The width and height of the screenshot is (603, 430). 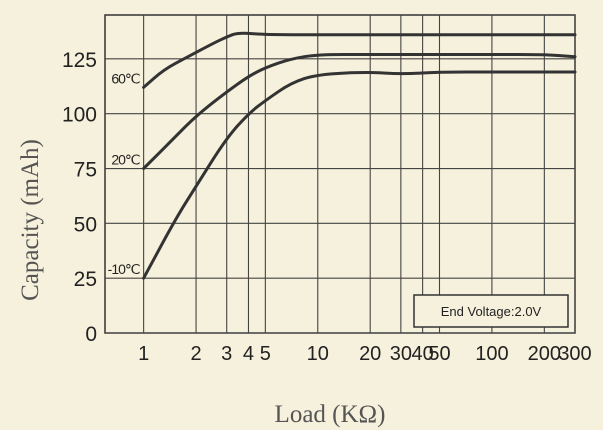 I want to click on y-tick-label: 125, so click(x=79, y=60).